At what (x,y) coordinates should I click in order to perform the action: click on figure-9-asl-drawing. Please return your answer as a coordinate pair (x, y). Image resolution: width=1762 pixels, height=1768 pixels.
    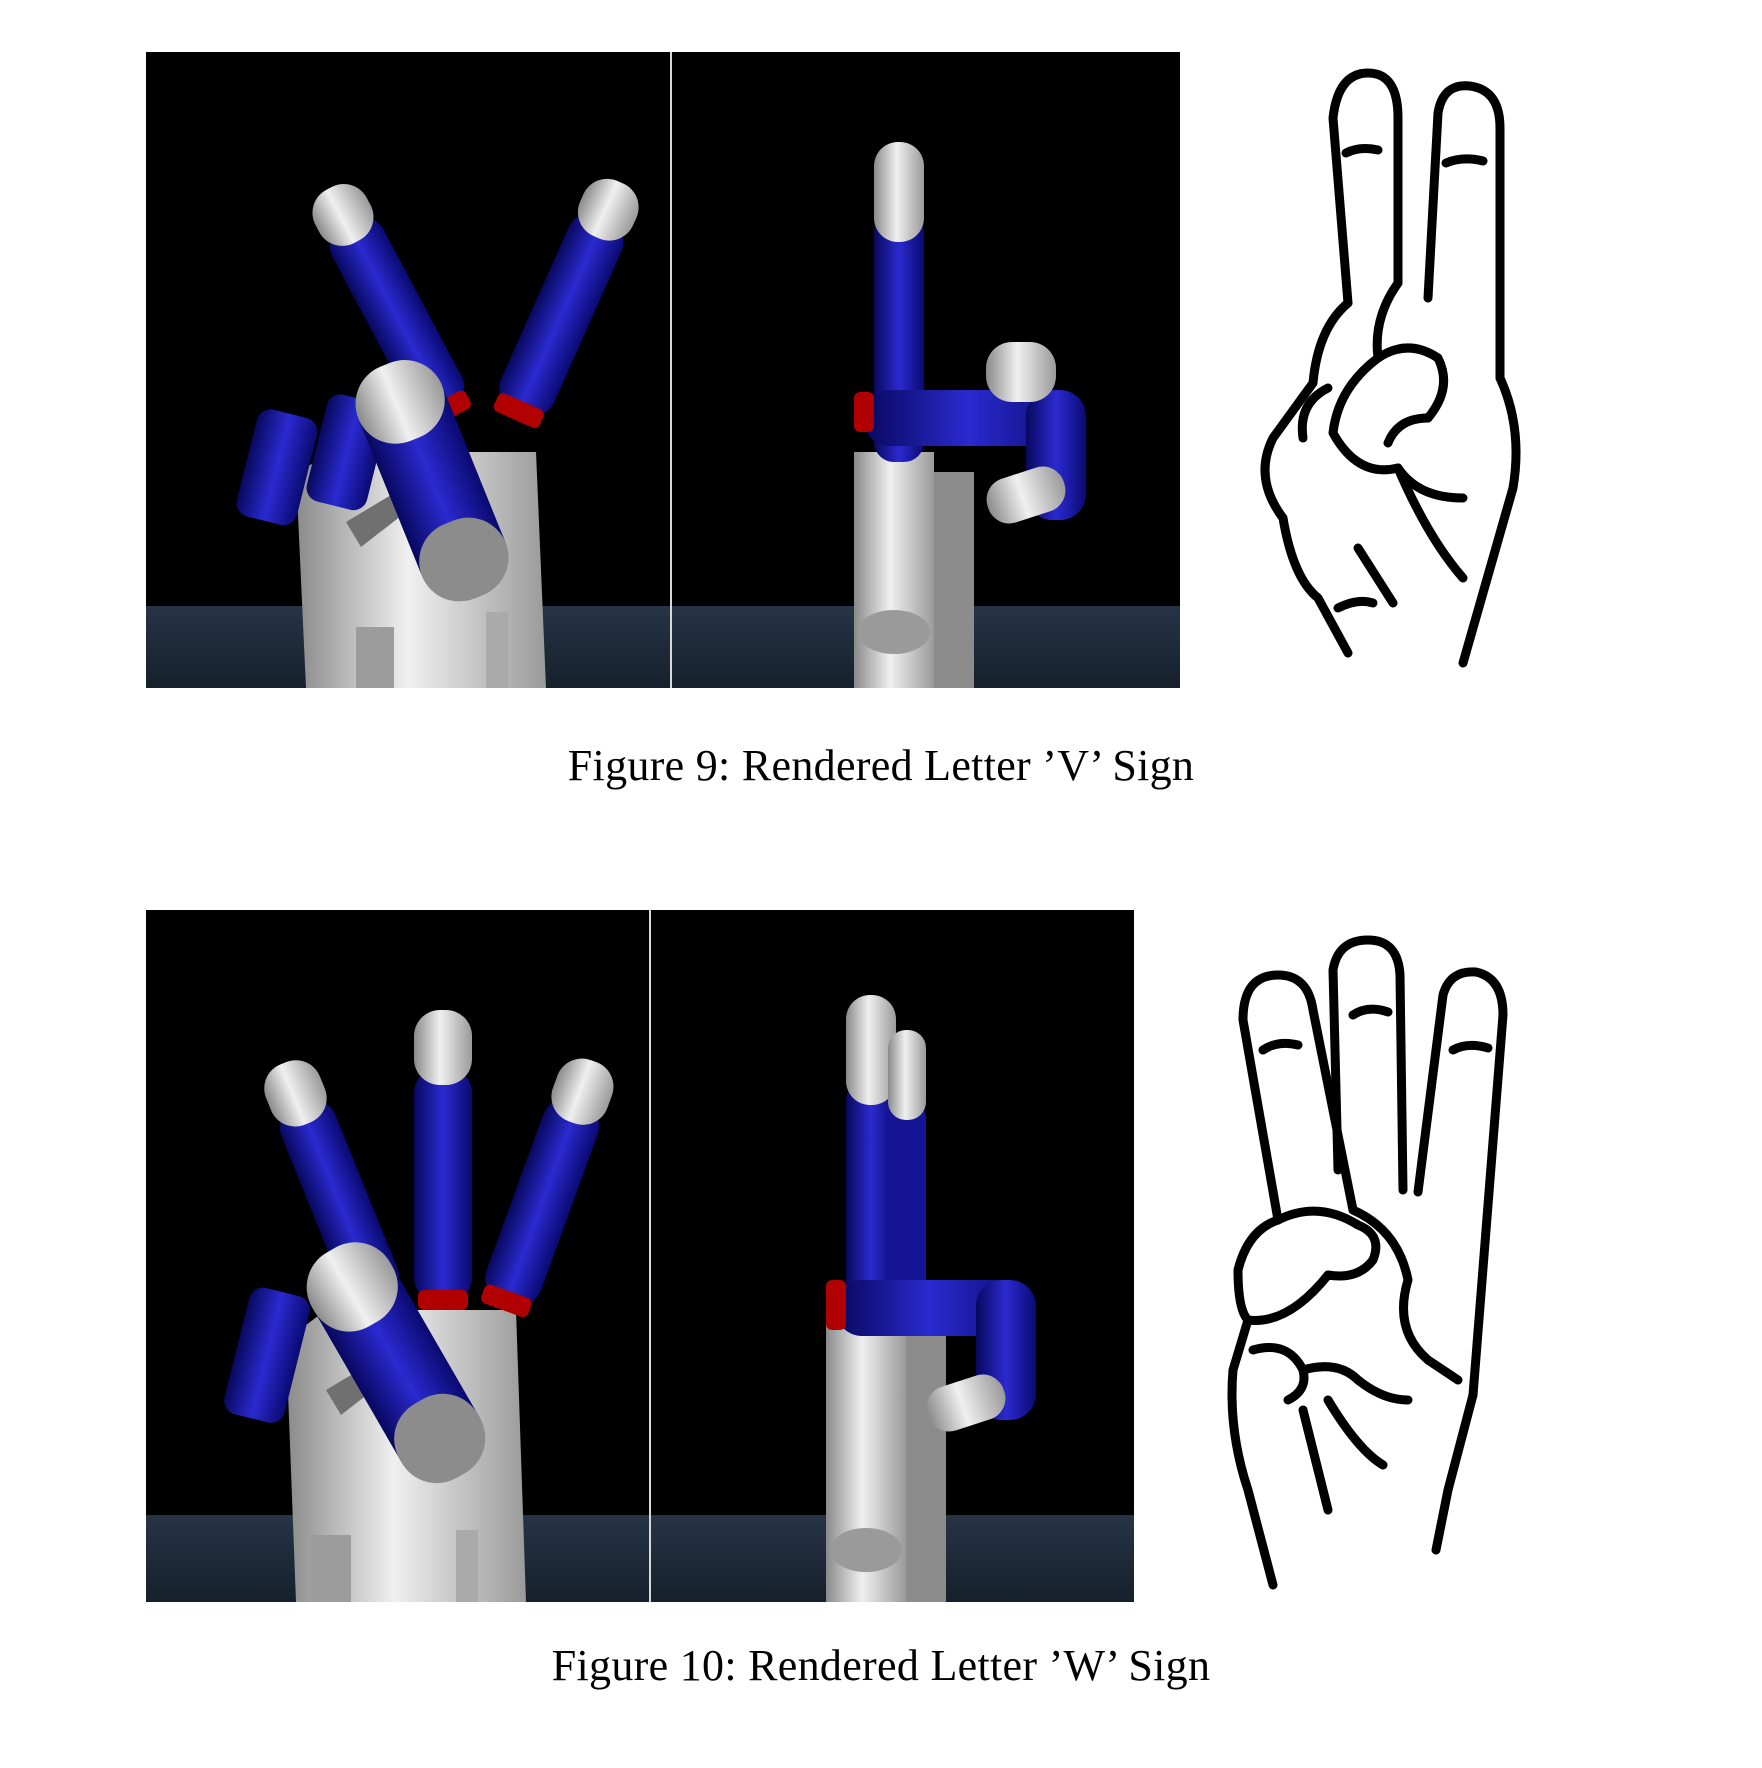
    Looking at the image, I should click on (1388, 368).